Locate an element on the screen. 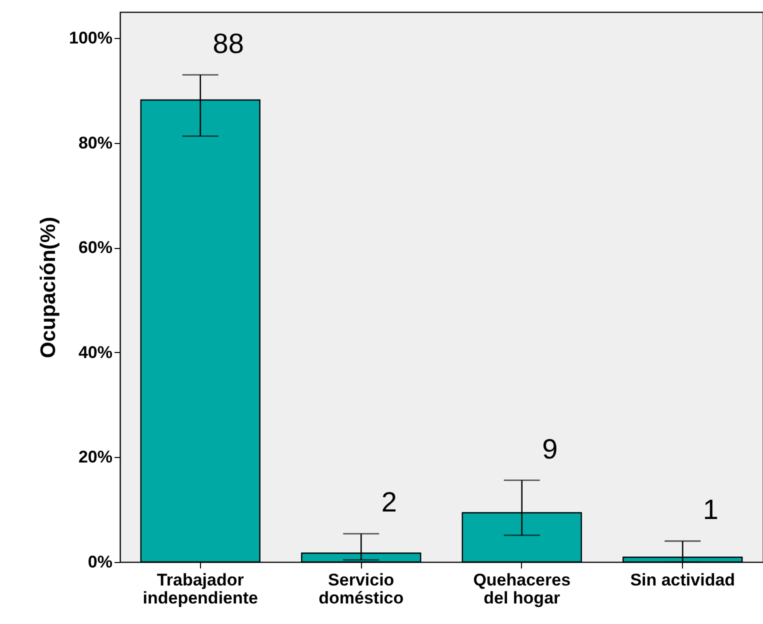 This screenshot has height=624, width=763. data-label: 1 is located at coordinates (710, 510).